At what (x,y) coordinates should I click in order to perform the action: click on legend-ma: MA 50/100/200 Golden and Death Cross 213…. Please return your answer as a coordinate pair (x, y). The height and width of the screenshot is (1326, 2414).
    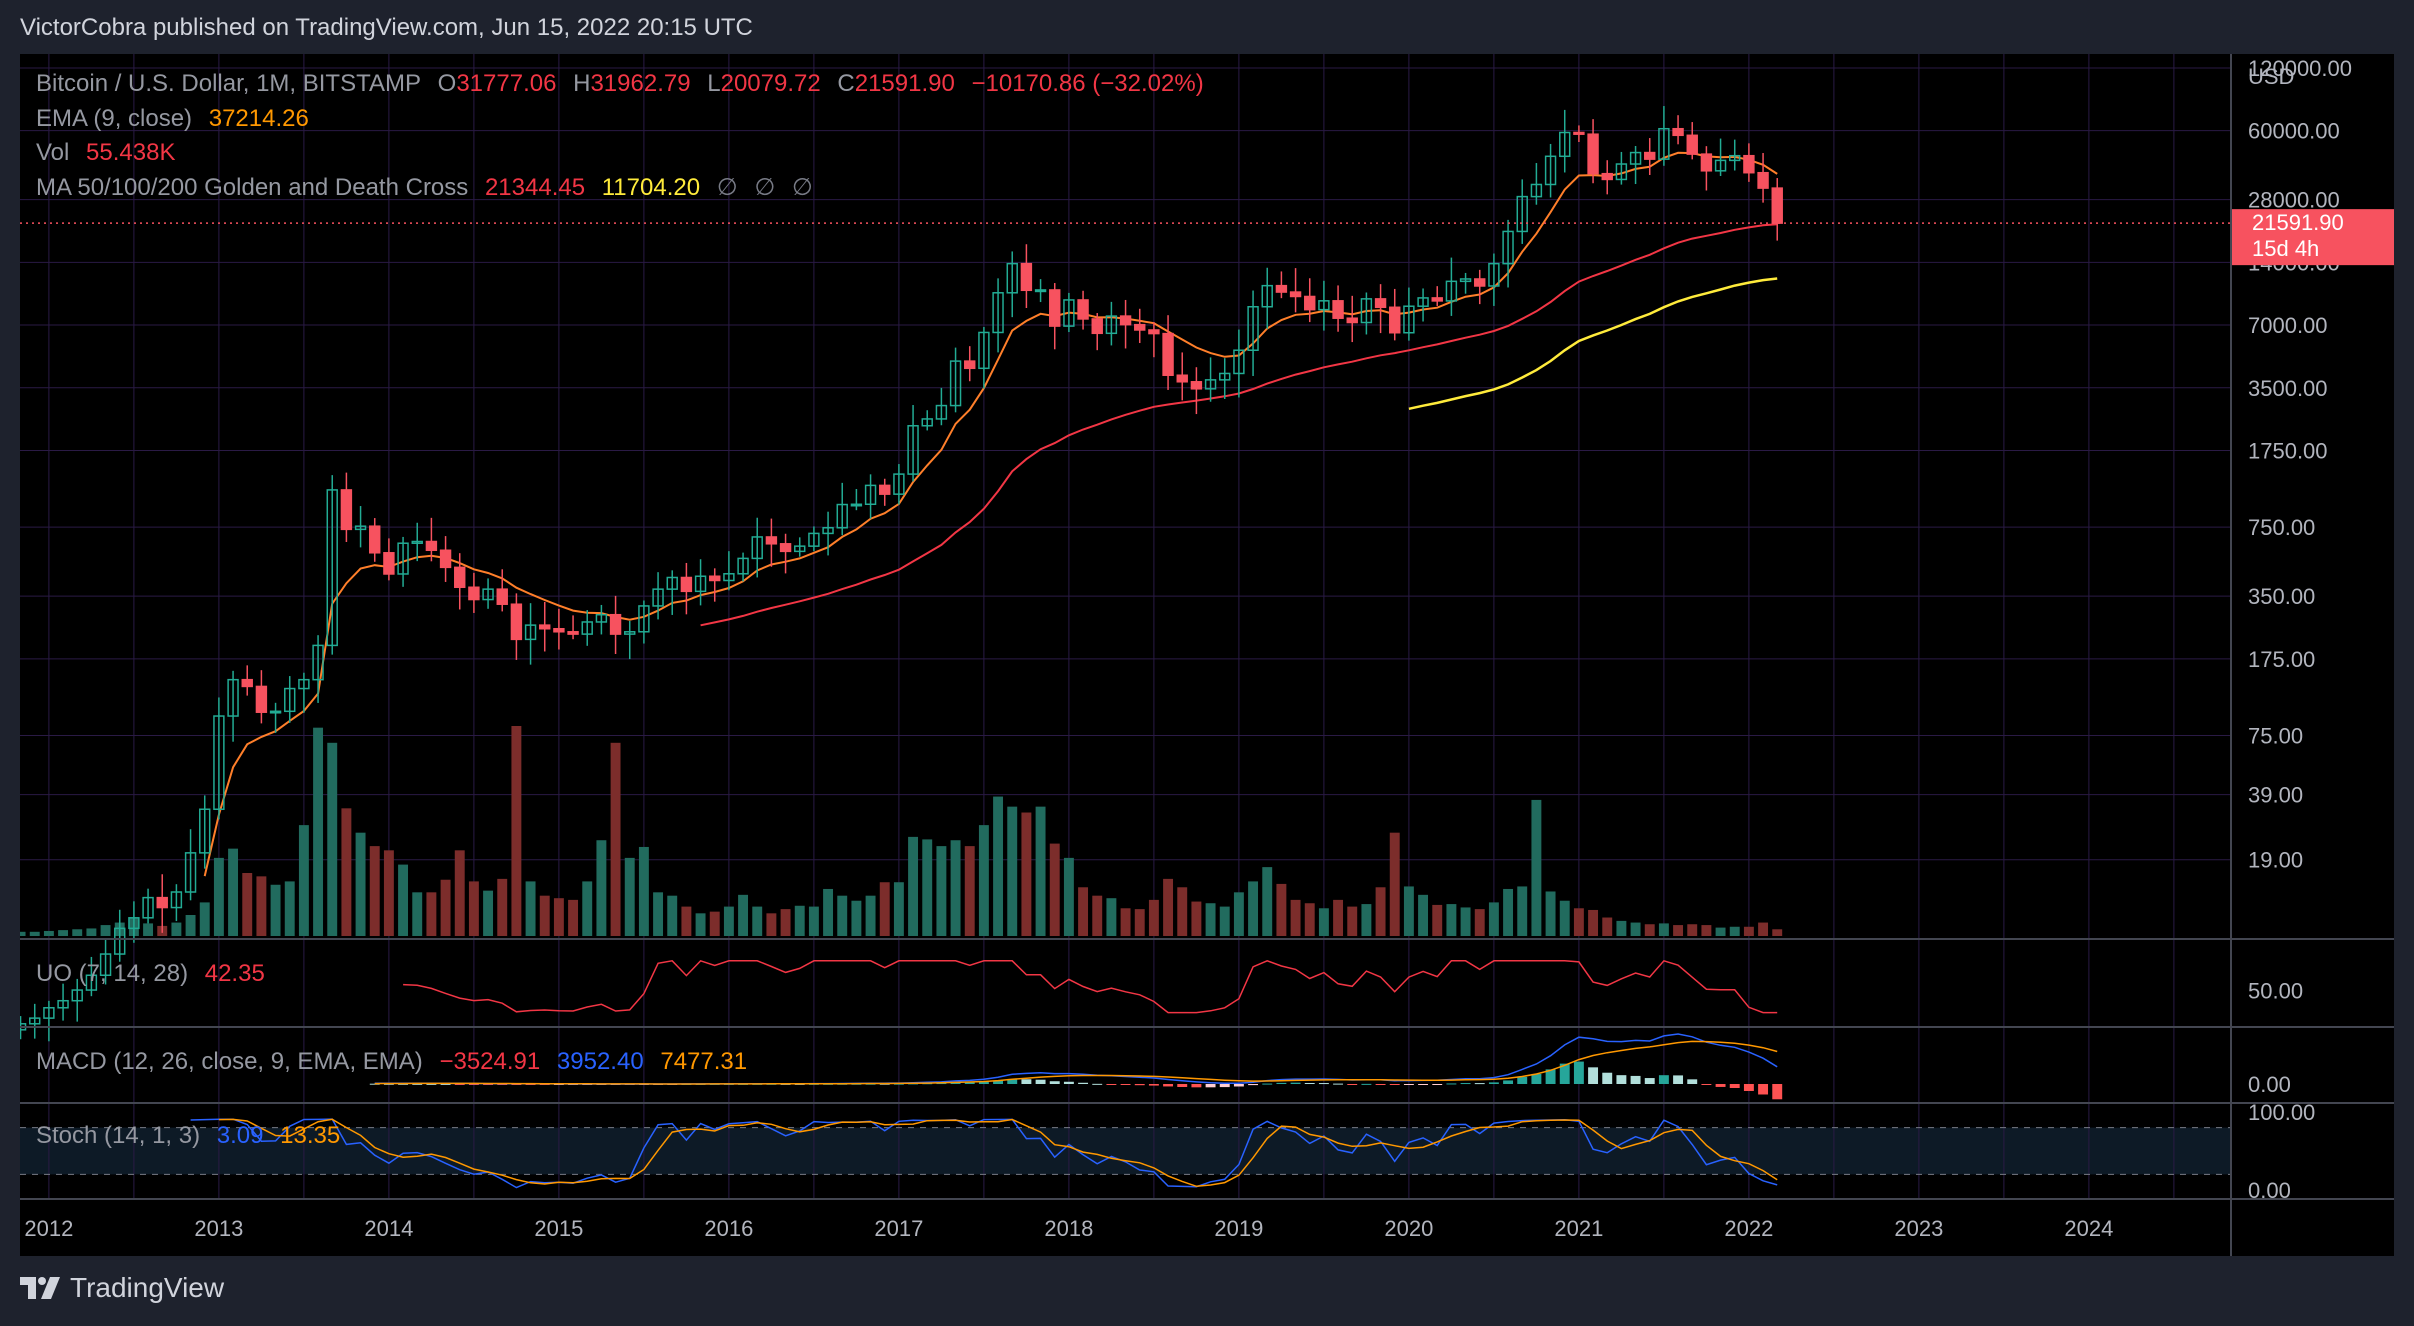
    Looking at the image, I should click on (429, 187).